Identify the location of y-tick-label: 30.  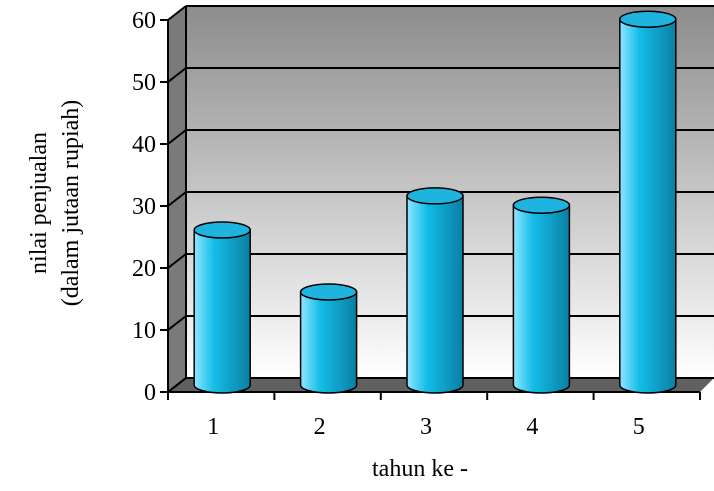
(144, 207).